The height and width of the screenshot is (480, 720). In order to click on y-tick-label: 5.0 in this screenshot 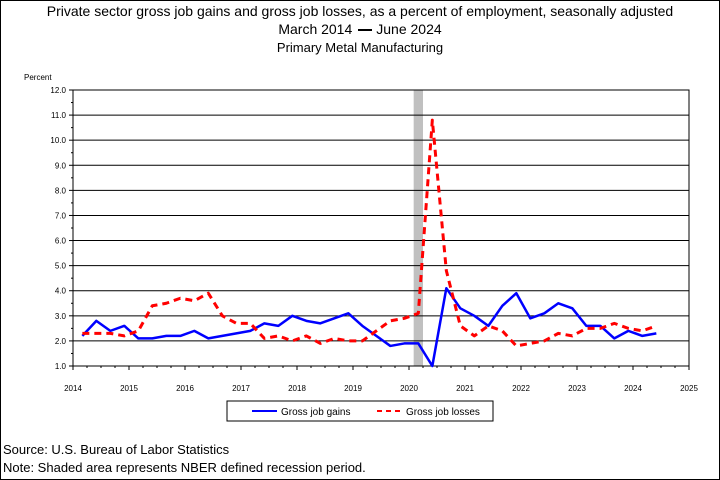, I will do `click(61, 266)`.